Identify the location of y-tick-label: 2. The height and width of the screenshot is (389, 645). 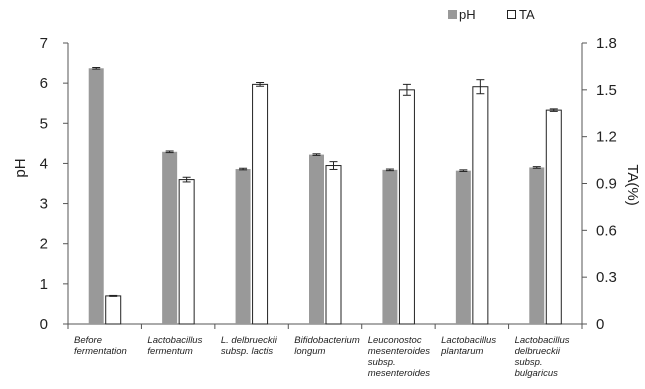
(44, 244).